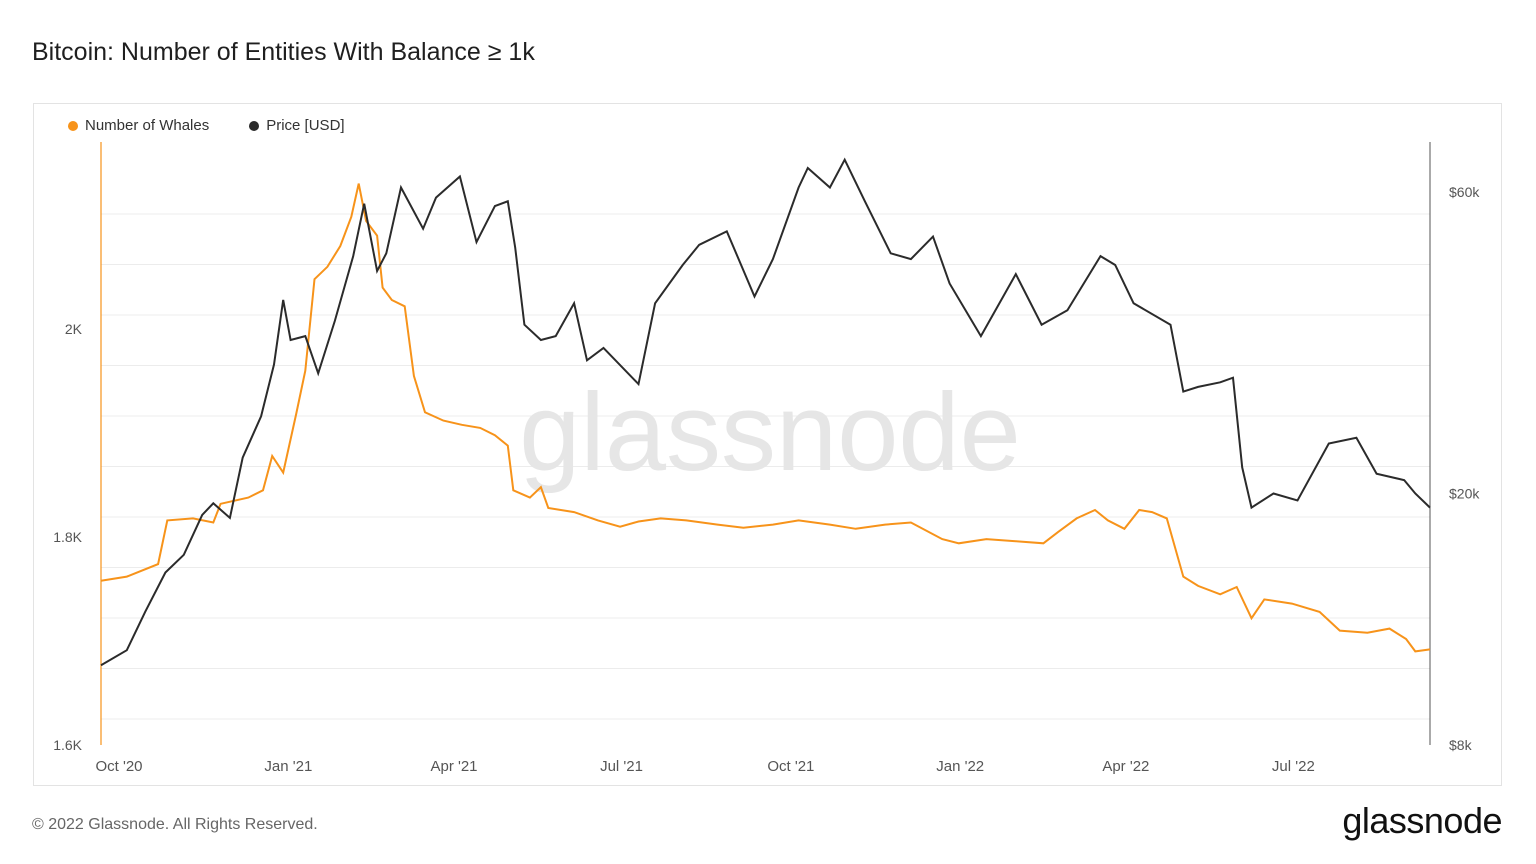 This screenshot has height=864, width=1536. Describe the element at coordinates (453, 766) in the screenshot. I see `x-tick-label: Apr '21` at that location.